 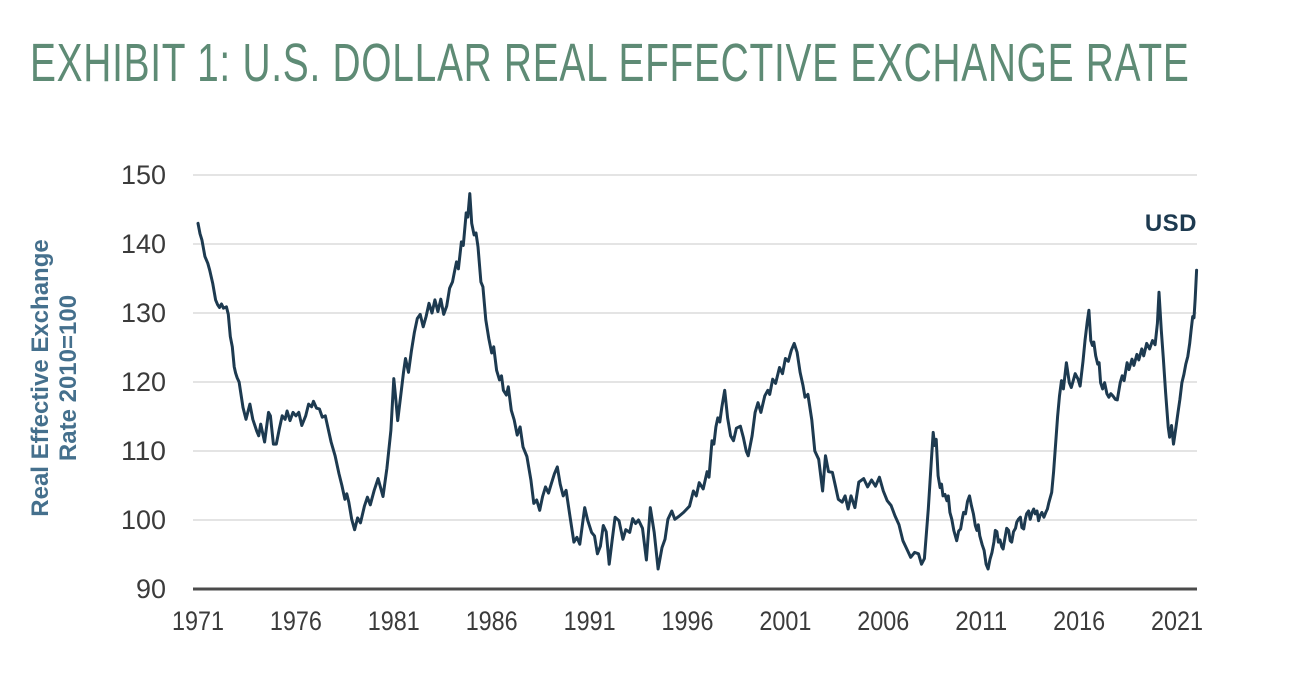 I want to click on y-axis-title-line1: Real Effective Exchange, so click(x=40, y=378).